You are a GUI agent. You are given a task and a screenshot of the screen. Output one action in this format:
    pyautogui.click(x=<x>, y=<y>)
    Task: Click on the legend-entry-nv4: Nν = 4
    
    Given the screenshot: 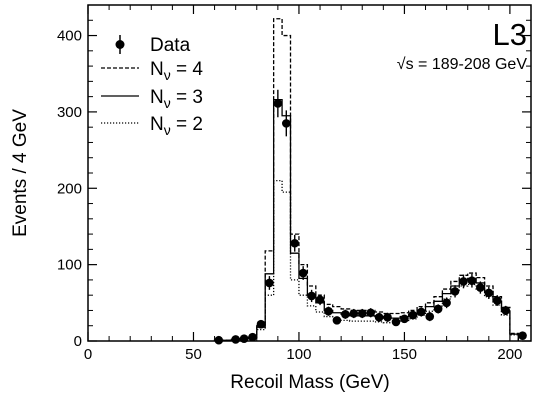 What is the action you would take?
    pyautogui.click(x=152, y=71)
    